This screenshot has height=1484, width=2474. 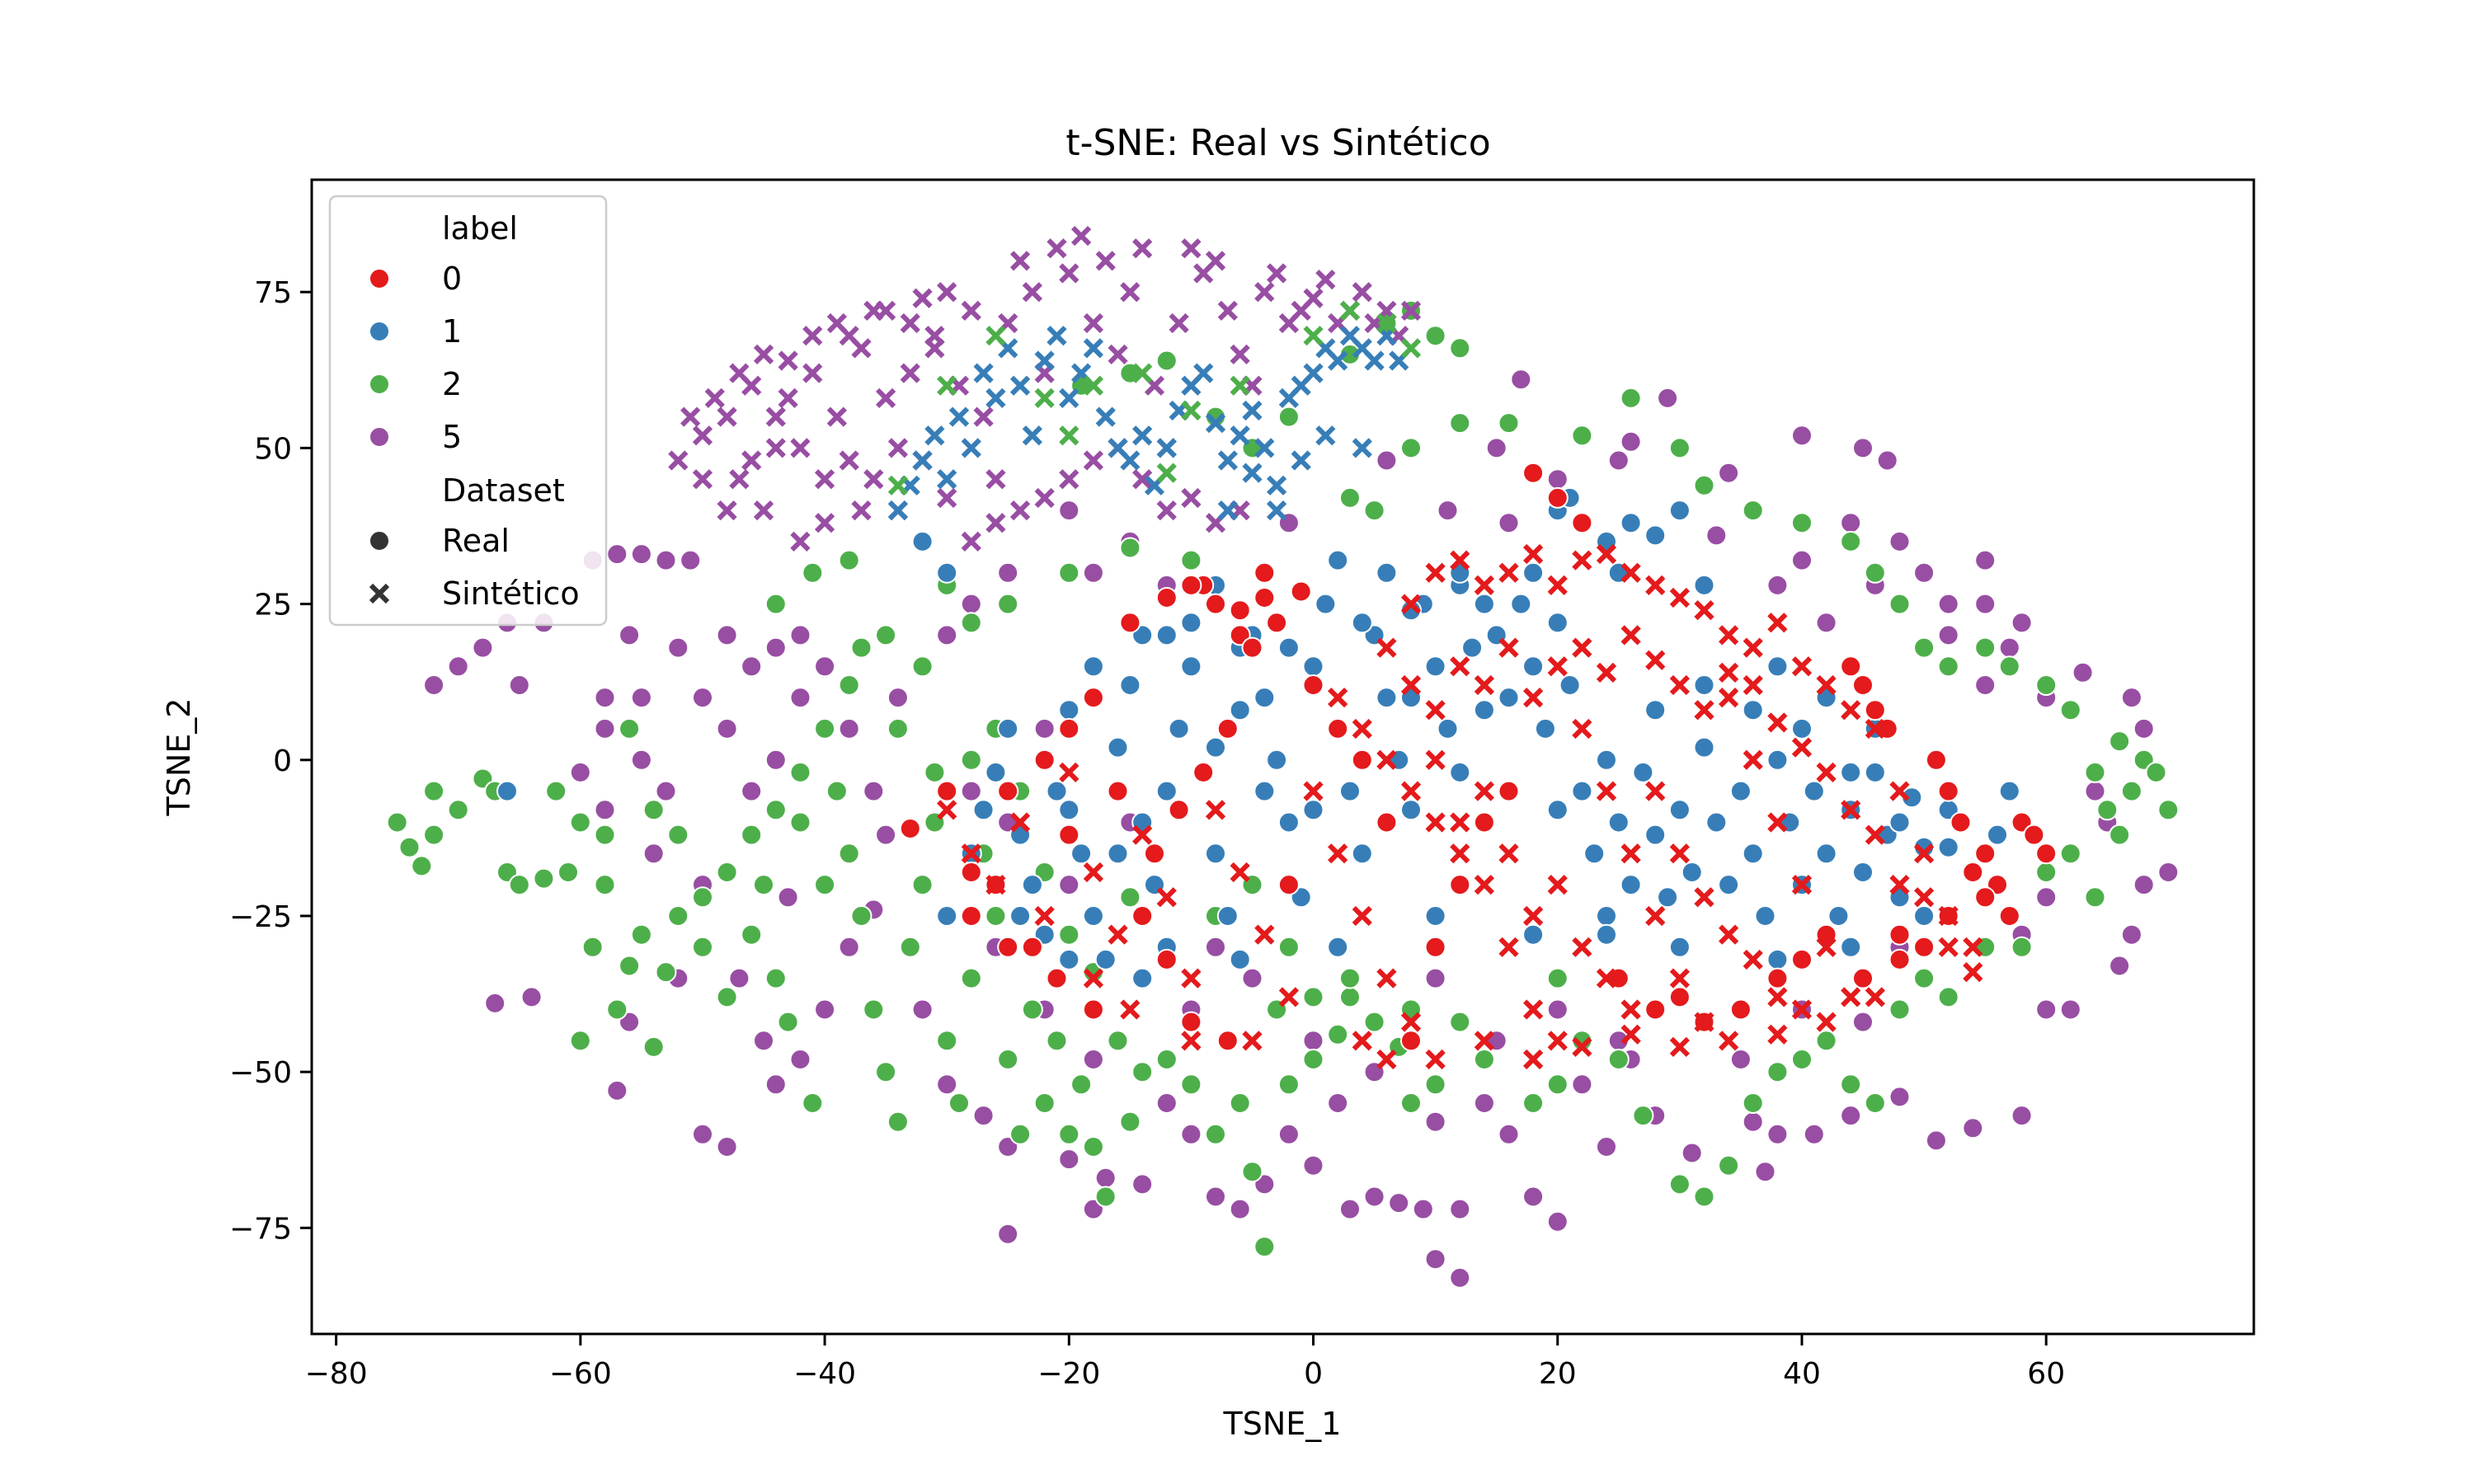 What do you see at coordinates (2046, 1374) in the screenshot?
I see `x-tick-label: 60` at bounding box center [2046, 1374].